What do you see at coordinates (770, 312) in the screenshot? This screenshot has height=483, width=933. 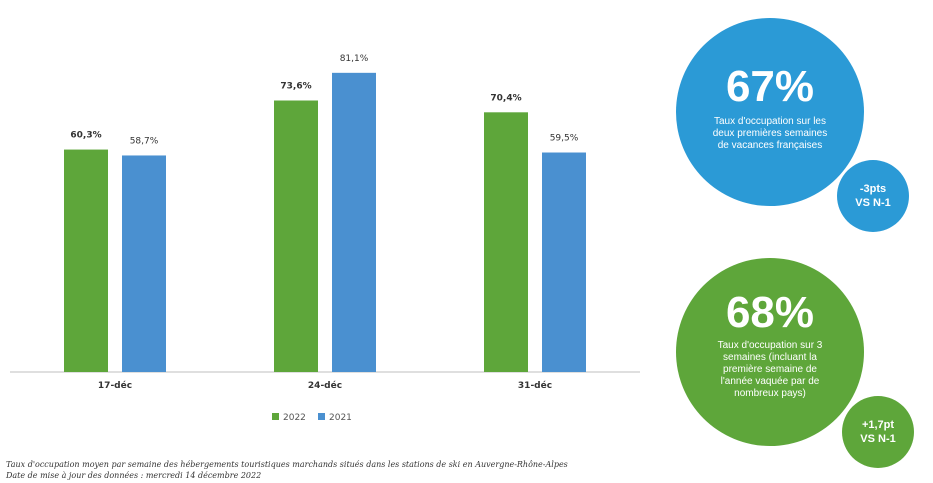 I see `occupancy-three-weeks-percentage: 68%` at bounding box center [770, 312].